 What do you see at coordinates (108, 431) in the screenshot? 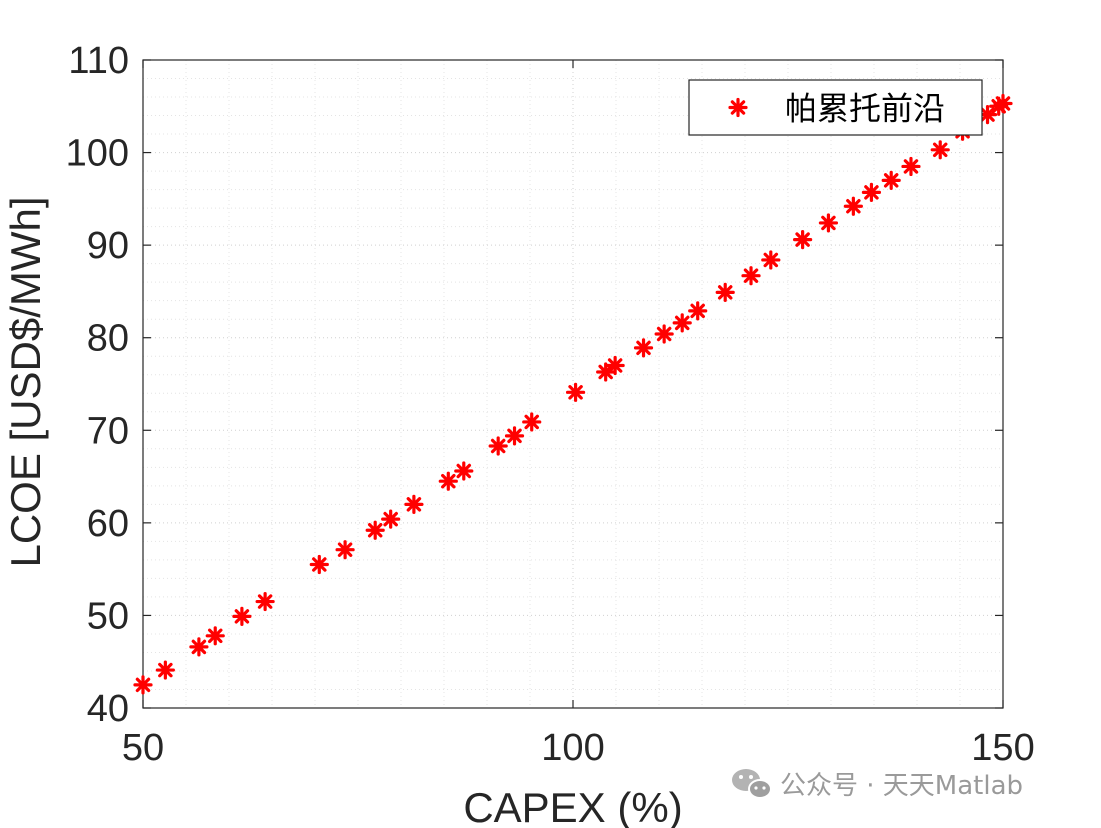
I see `y-tick-label: 70` at bounding box center [108, 431].